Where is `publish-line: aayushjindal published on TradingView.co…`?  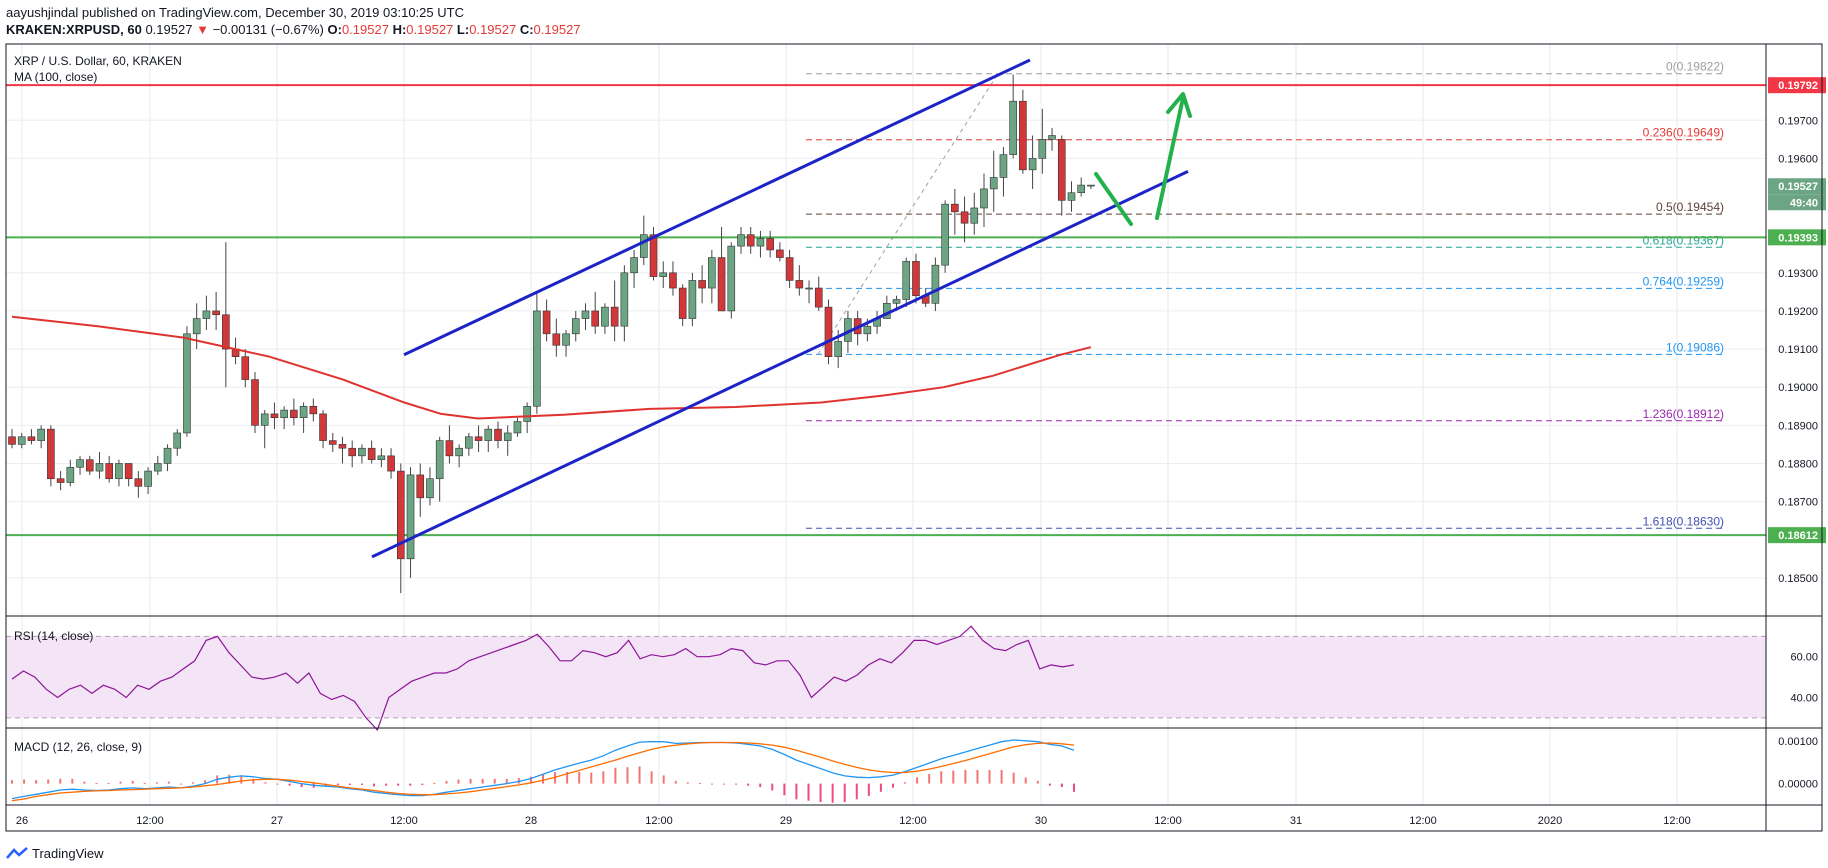
publish-line: aayushjindal published on TradingView.co… is located at coordinates (235, 12).